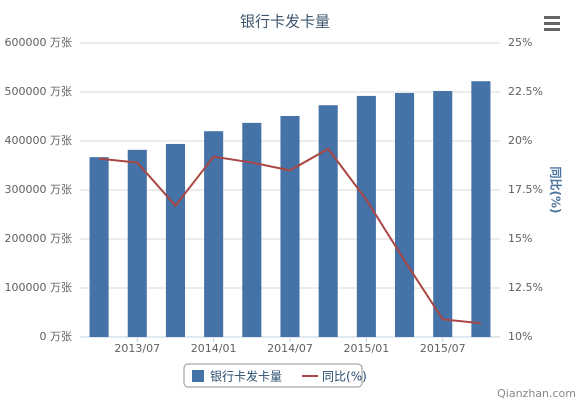 This screenshot has height=403, width=584. I want to click on y2-tick-label: 25%, so click(520, 42).